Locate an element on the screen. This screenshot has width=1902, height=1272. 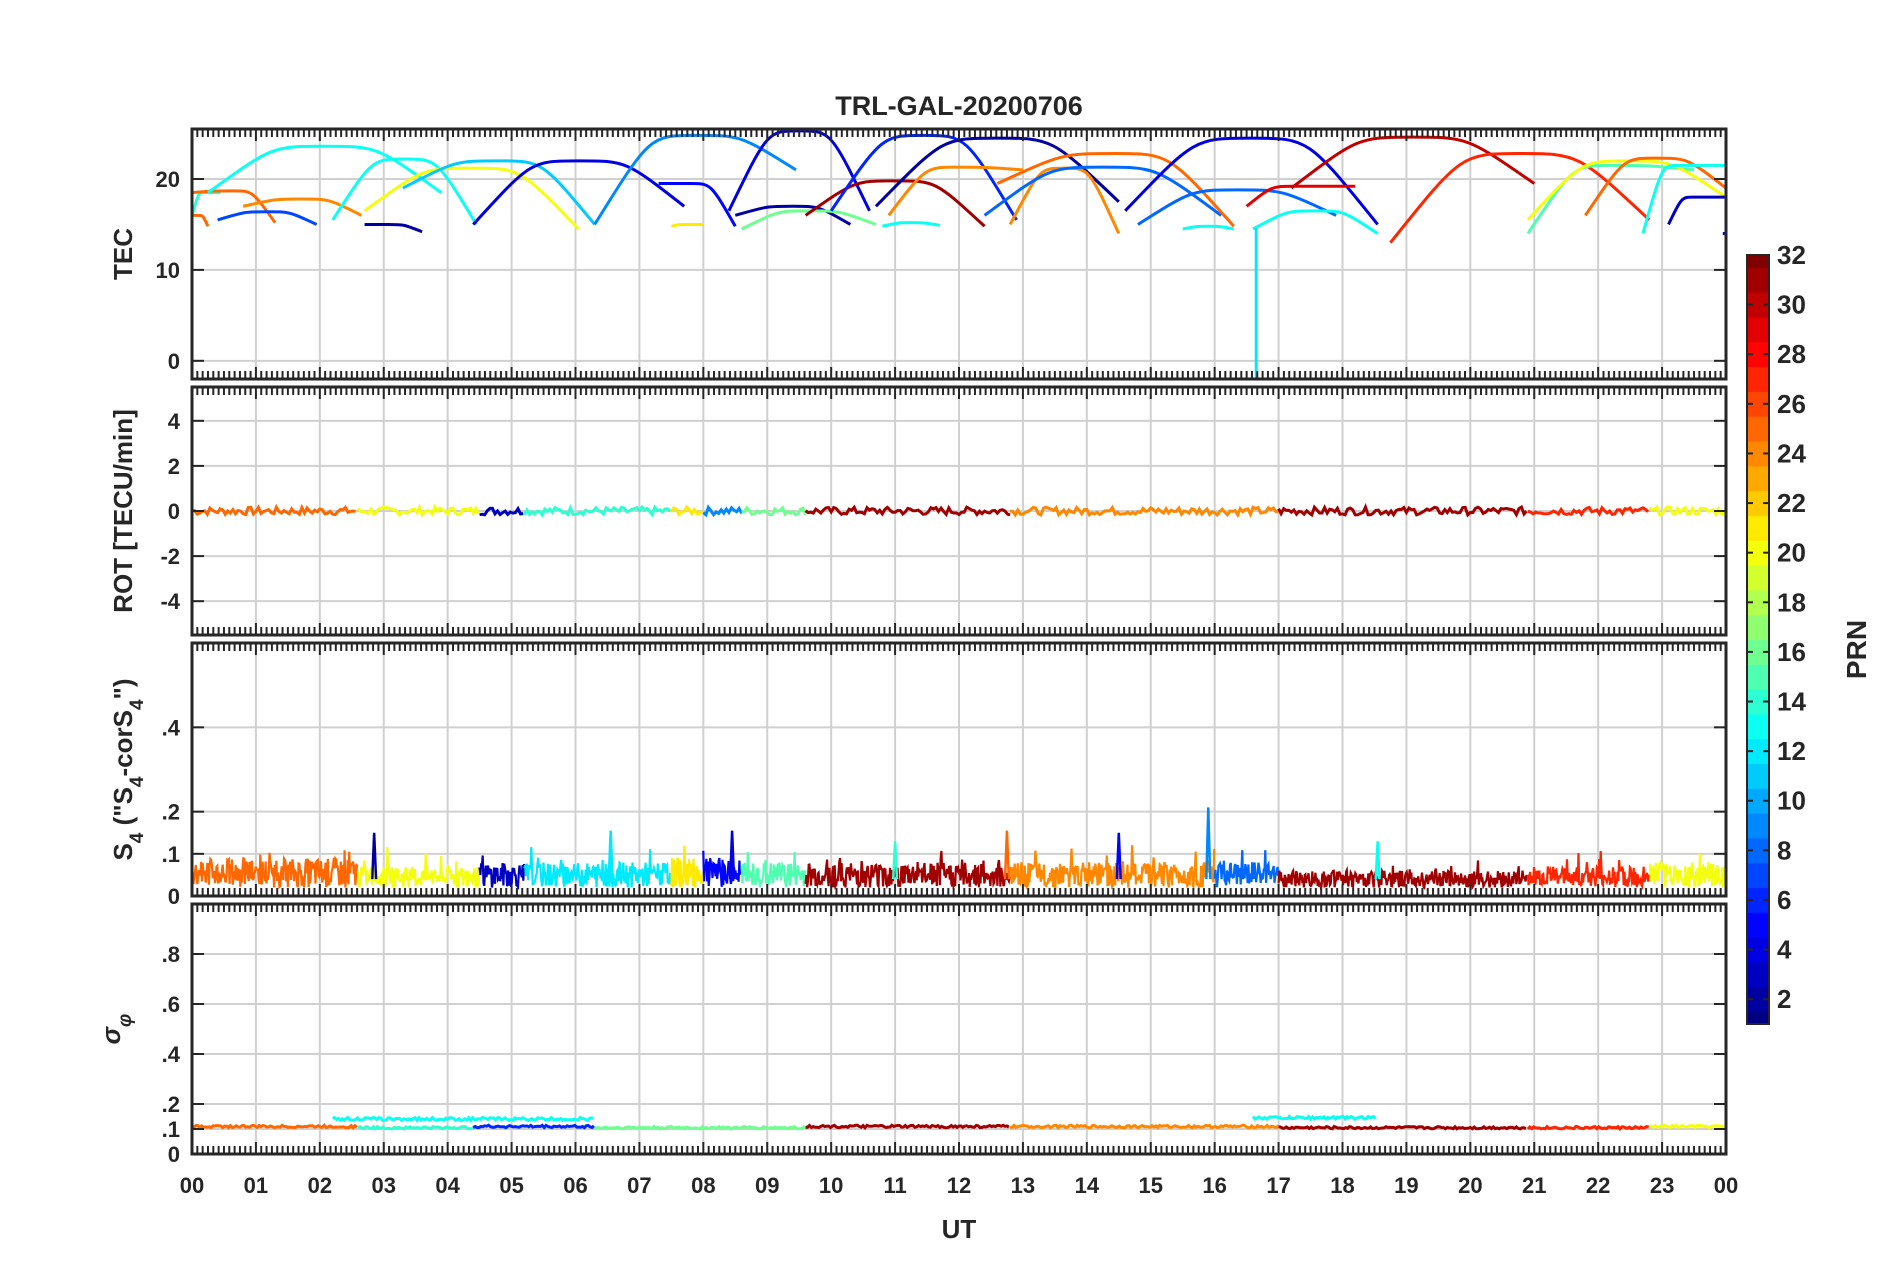
x-tick-label: 16 is located at coordinates (1214, 1185).